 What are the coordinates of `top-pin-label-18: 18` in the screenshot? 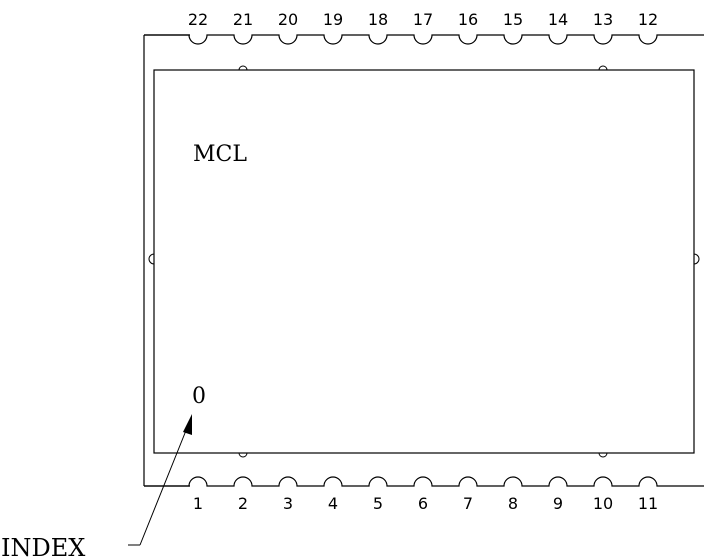 It's located at (378, 19).